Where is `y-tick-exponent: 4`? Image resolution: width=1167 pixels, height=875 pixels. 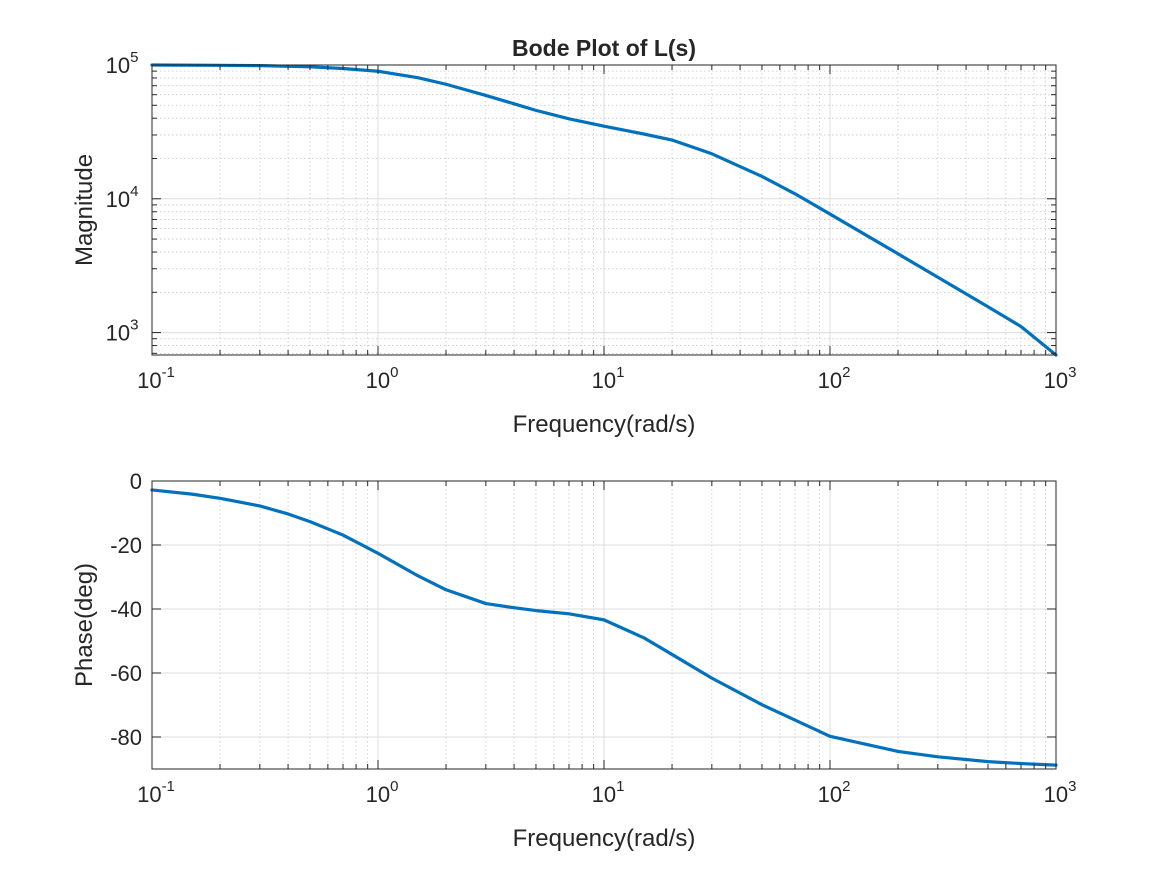
y-tick-exponent: 4 is located at coordinates (134, 191).